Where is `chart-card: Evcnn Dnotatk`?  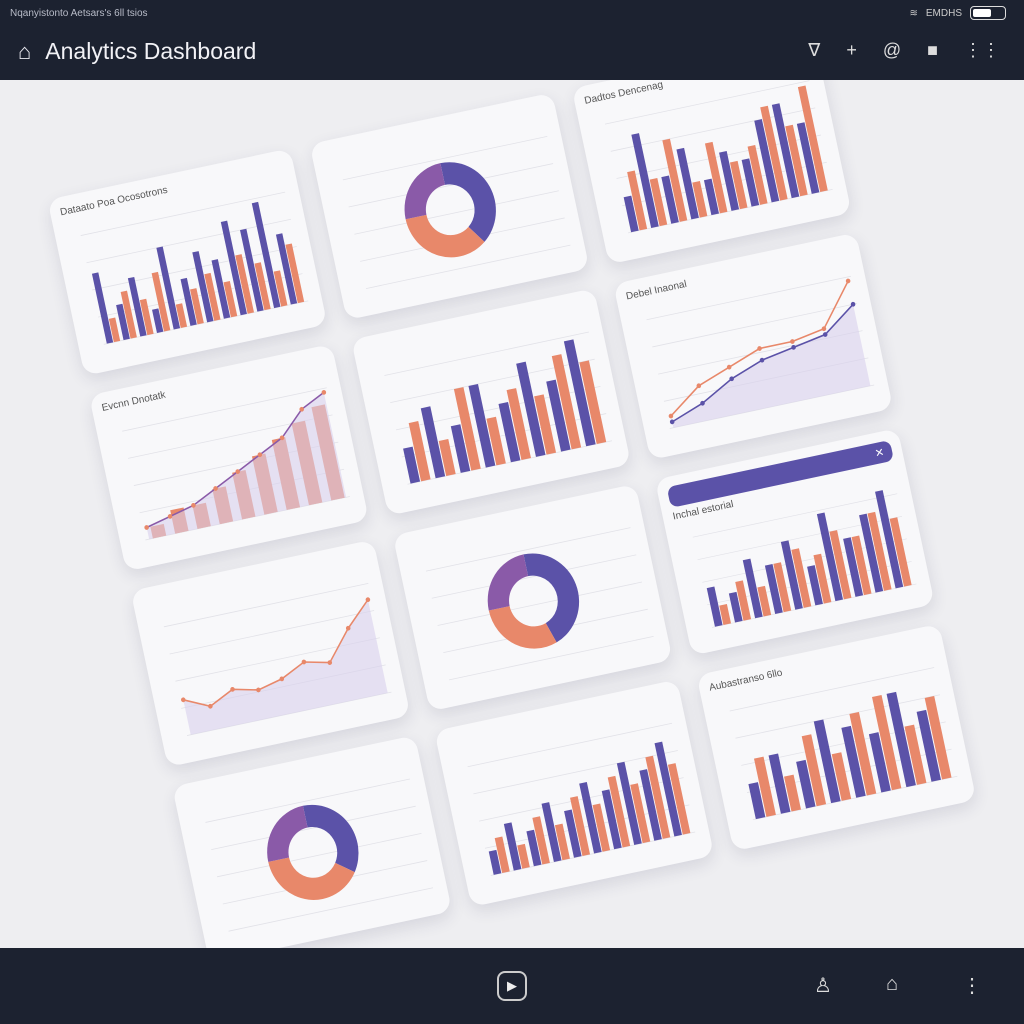
chart-card: Evcnn Dnotatk is located at coordinates (228, 457).